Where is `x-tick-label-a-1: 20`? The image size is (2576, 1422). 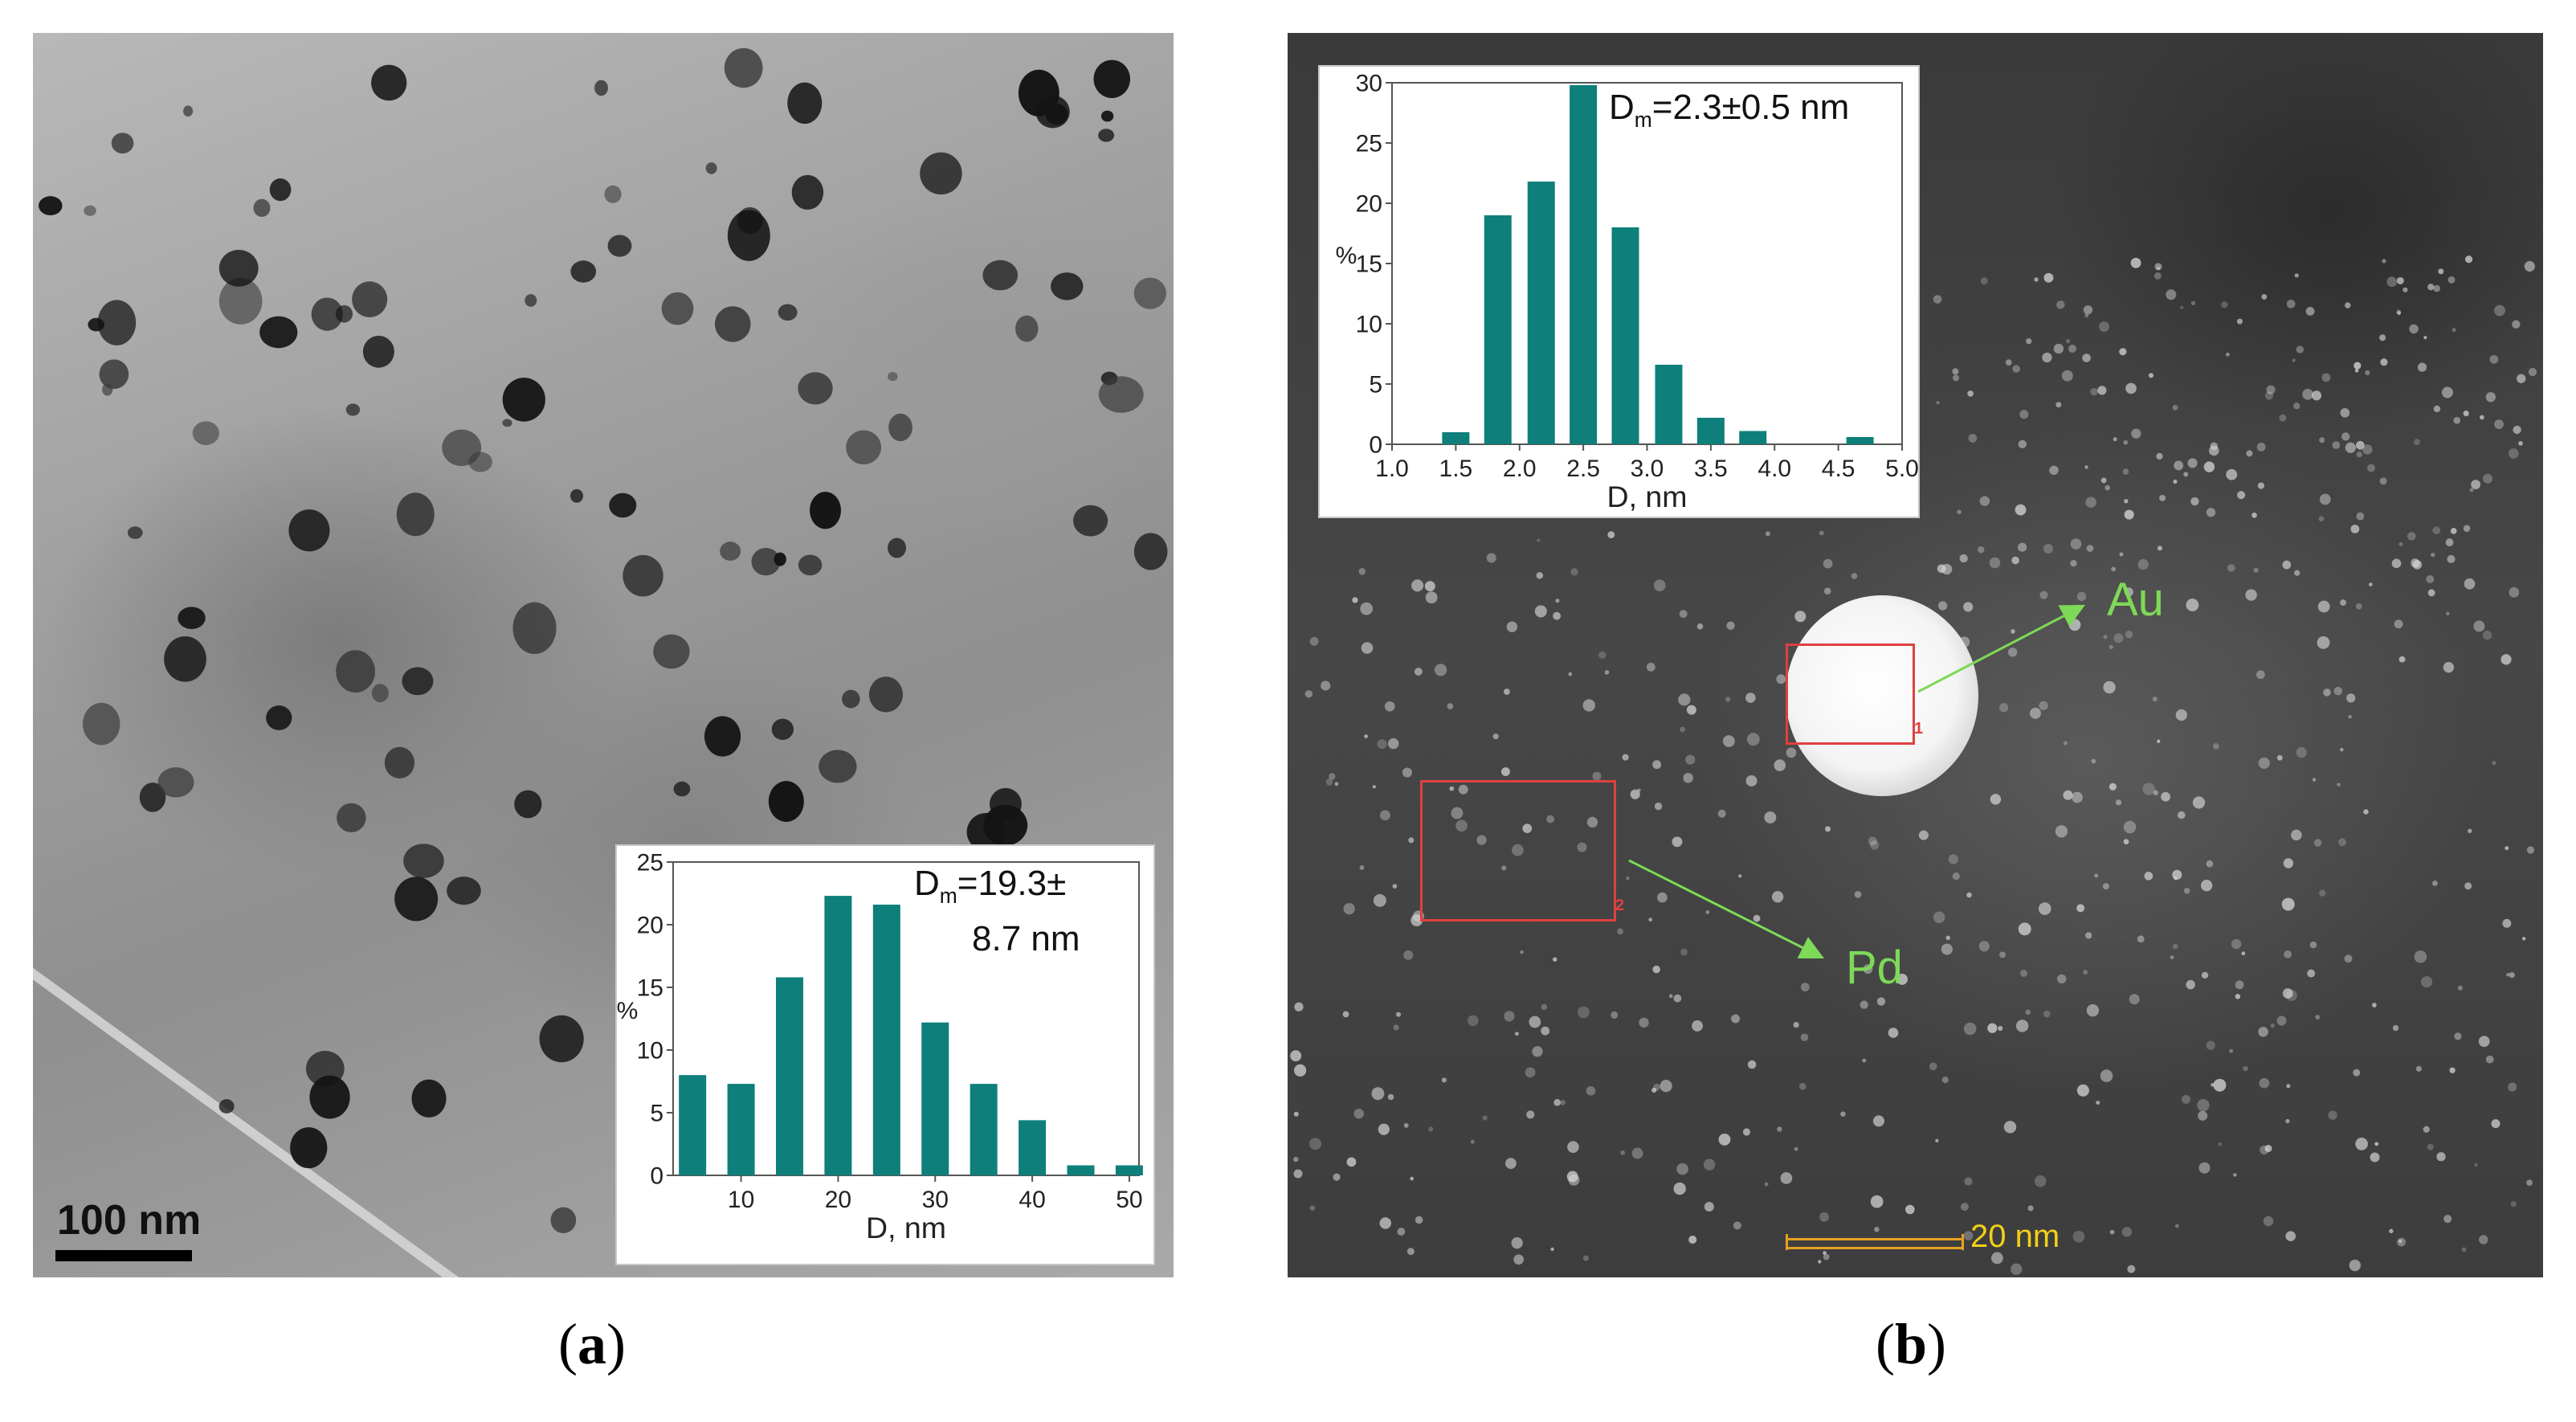
x-tick-label-a-1: 20 is located at coordinates (838, 1200).